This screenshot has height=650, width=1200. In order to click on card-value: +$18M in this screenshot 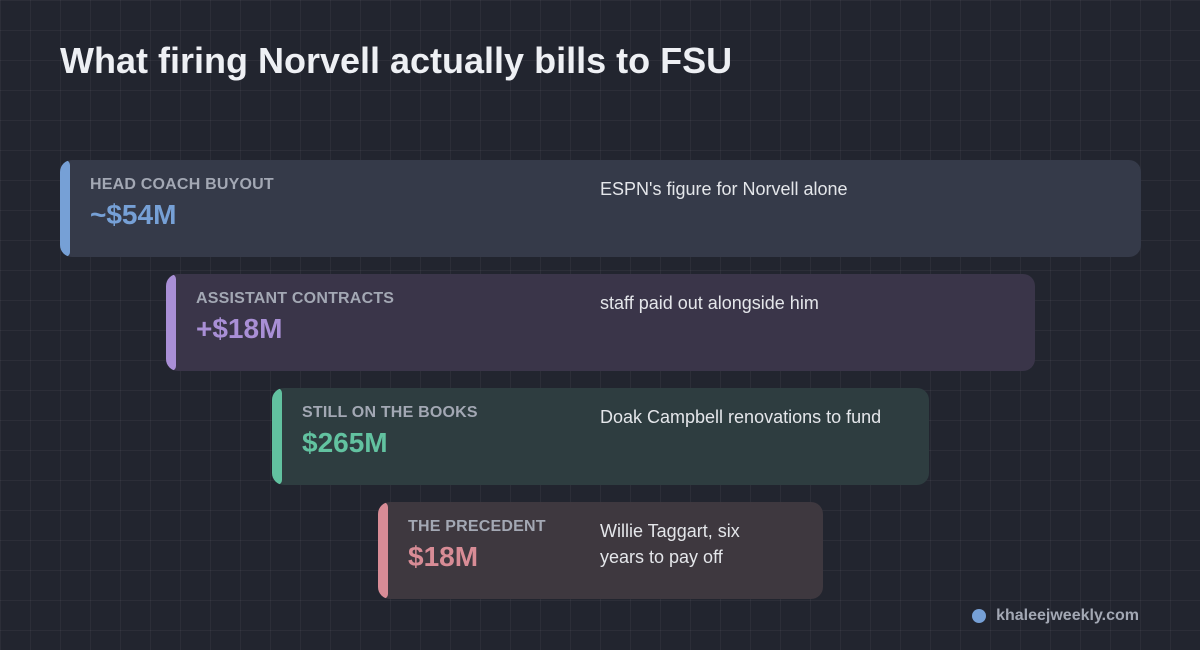, I will do `click(239, 328)`.